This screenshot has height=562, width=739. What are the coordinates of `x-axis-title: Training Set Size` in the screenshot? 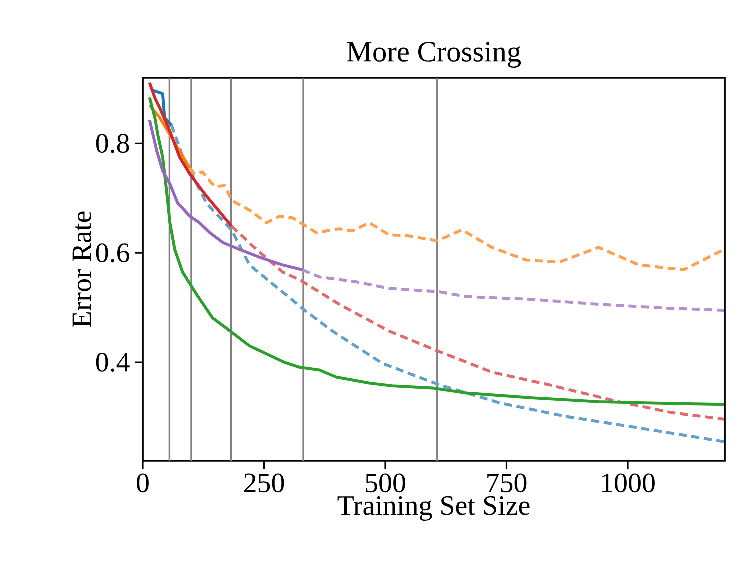 It's located at (434, 509).